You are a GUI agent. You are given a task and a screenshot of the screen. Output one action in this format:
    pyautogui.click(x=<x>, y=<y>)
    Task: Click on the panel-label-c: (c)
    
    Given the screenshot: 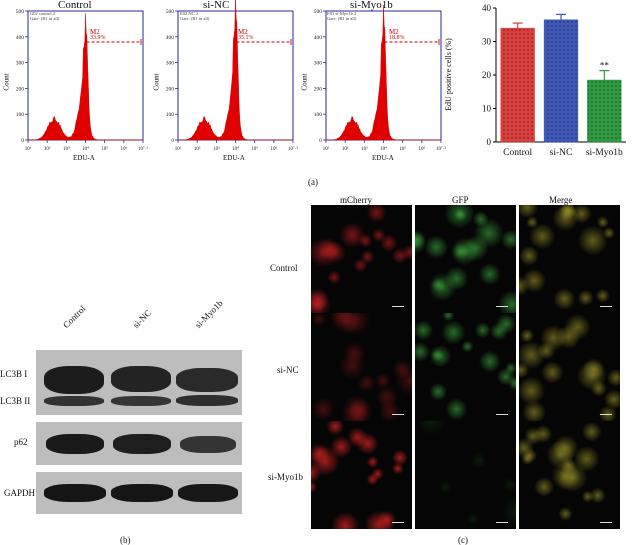 What is the action you would take?
    pyautogui.click(x=463, y=540)
    